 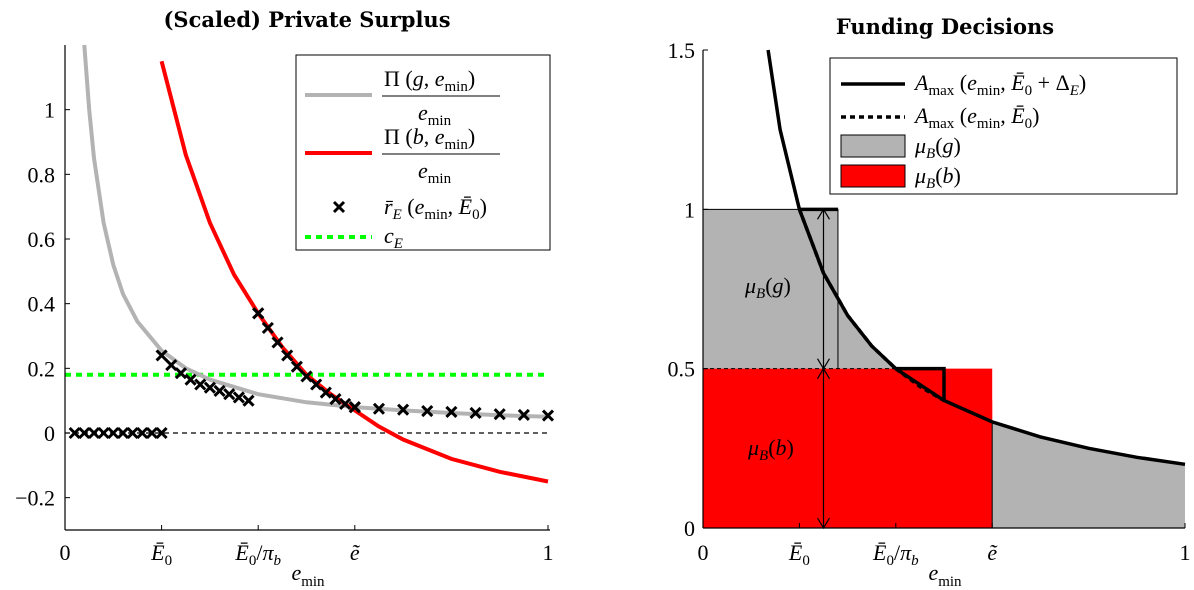 What do you see at coordinates (308, 575) in the screenshot?
I see `left-x-axis-label: emin` at bounding box center [308, 575].